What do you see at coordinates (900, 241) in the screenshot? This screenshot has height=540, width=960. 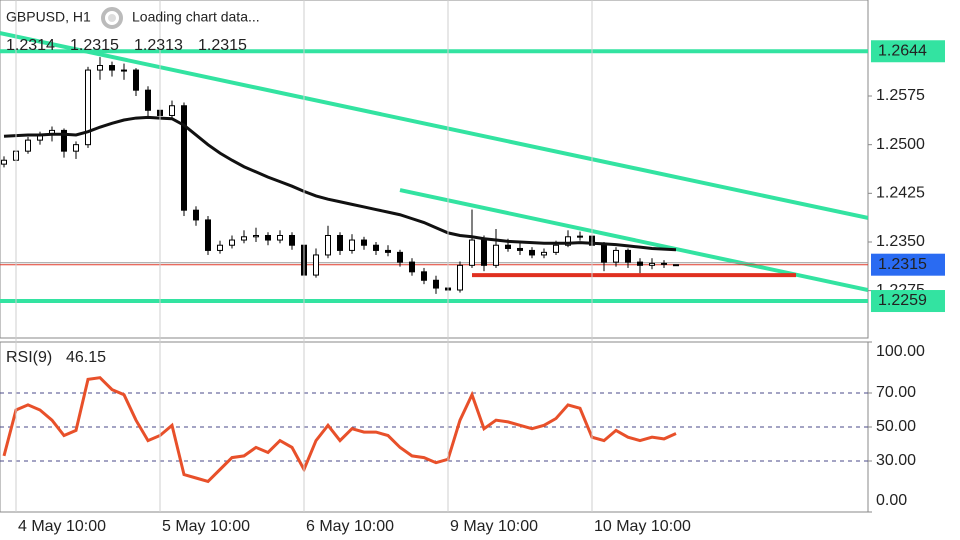 I see `y-tick-label: 1.2350` at bounding box center [900, 241].